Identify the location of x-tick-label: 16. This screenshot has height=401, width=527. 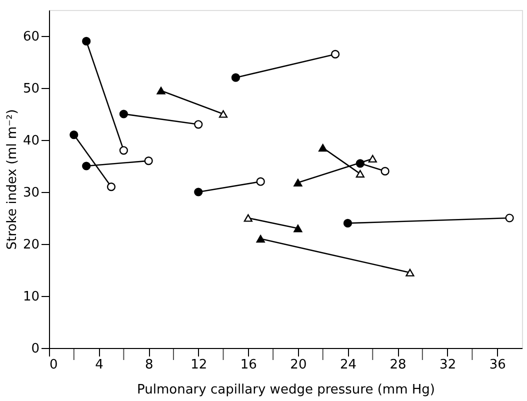
(248, 365).